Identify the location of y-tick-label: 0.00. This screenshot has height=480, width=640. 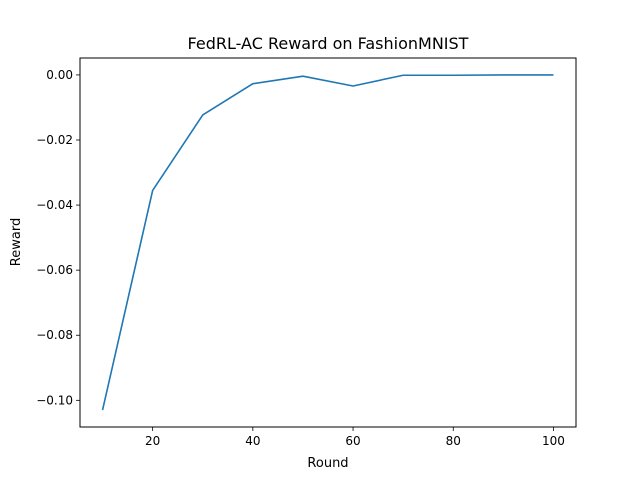
(59, 75).